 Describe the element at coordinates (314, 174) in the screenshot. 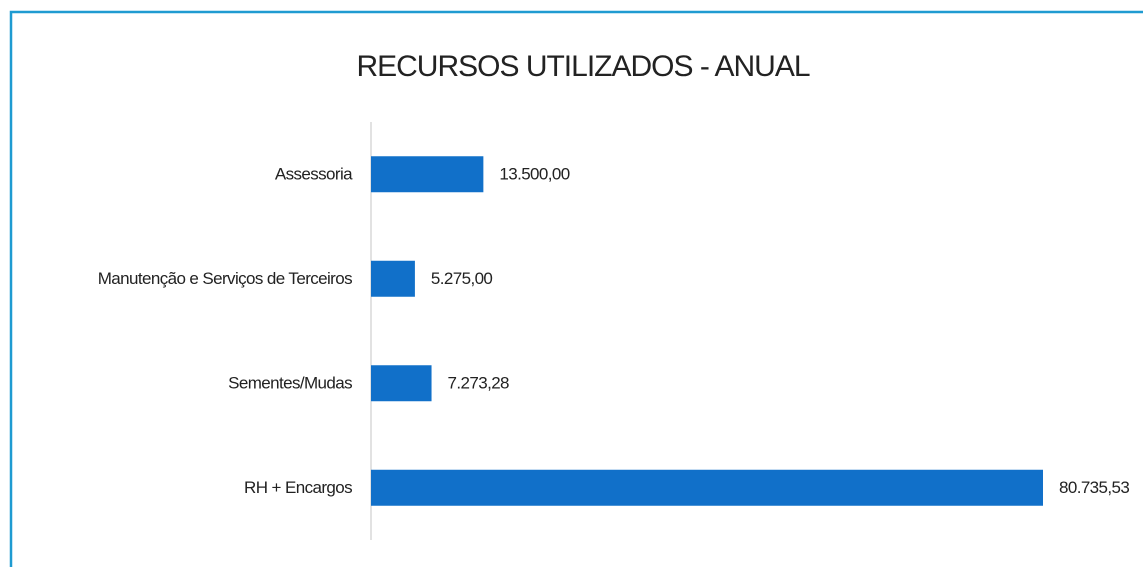

I see `y-tick-label: Assessoria` at that location.